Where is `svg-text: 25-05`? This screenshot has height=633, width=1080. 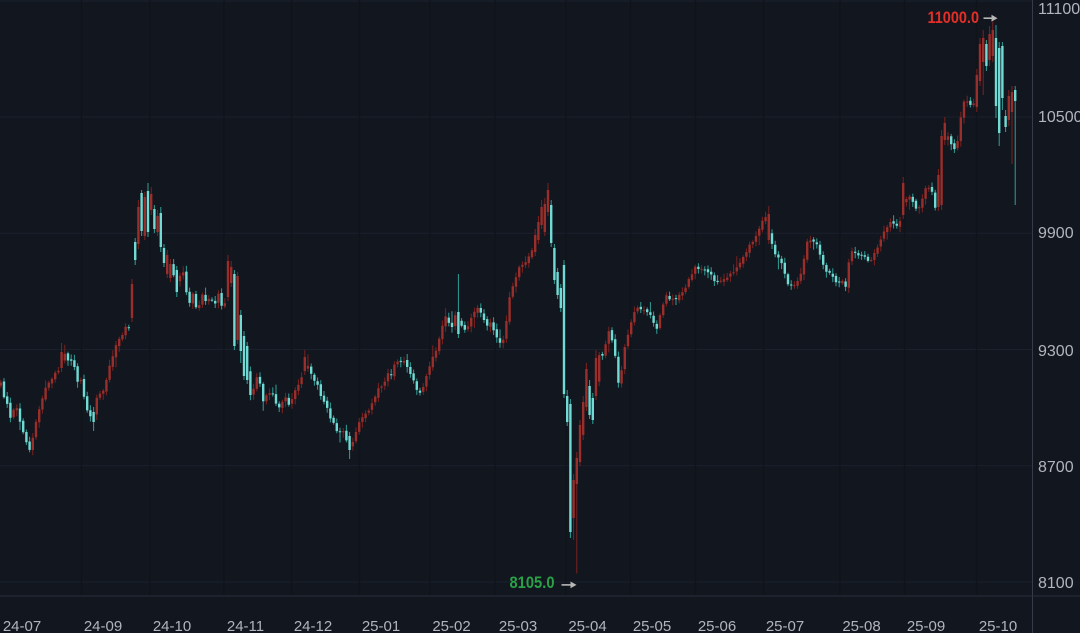
svg-text: 25-05 is located at coordinates (652, 625).